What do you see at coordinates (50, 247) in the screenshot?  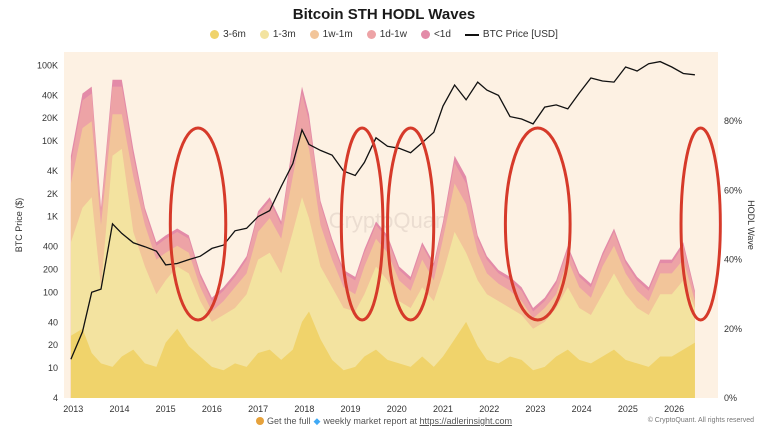 I see `y-left-tick-label: 400` at bounding box center [50, 247].